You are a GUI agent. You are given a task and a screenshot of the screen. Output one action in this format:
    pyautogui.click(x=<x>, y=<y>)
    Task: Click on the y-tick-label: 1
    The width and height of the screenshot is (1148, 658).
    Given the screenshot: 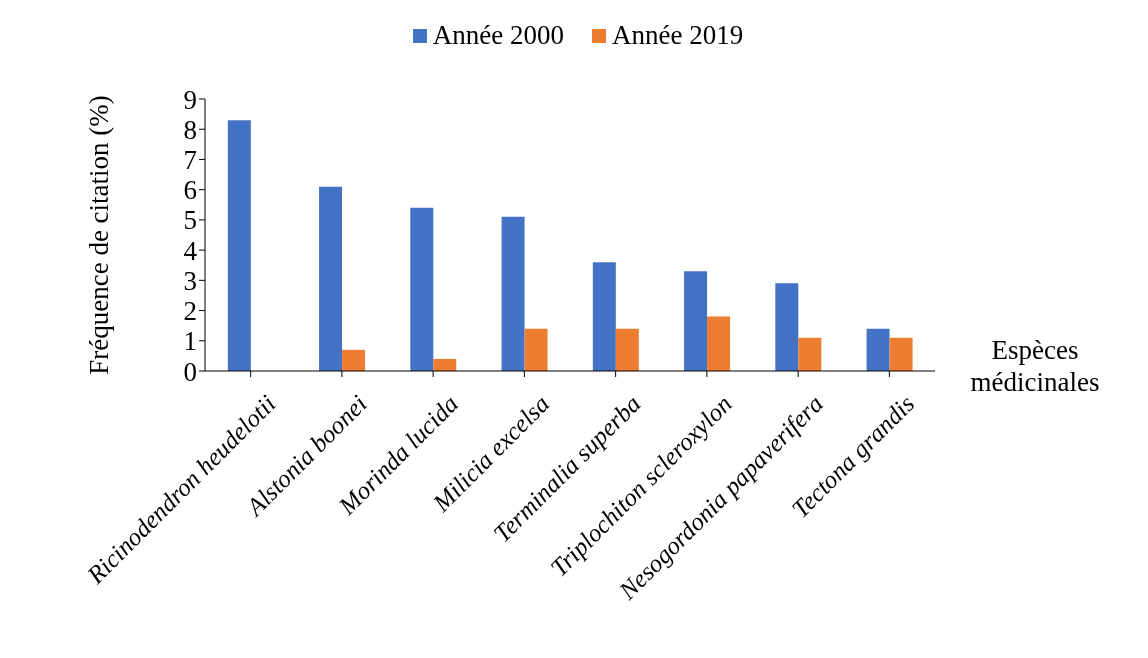 What is the action you would take?
    pyautogui.click(x=190, y=341)
    